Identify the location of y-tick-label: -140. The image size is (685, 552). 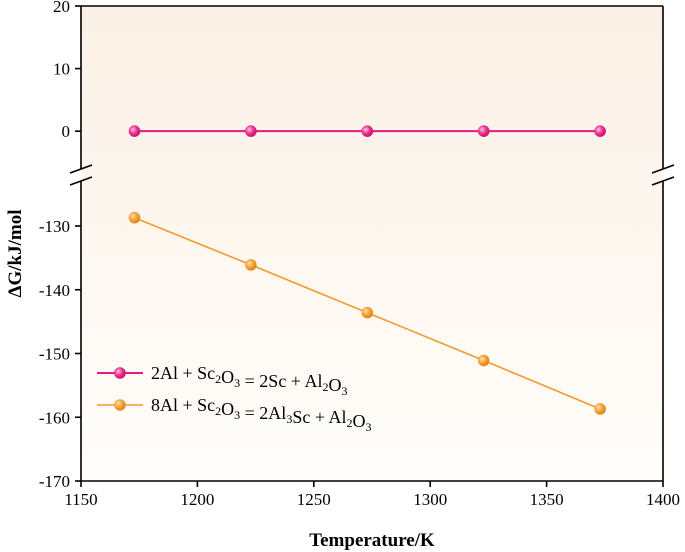
(54, 290).